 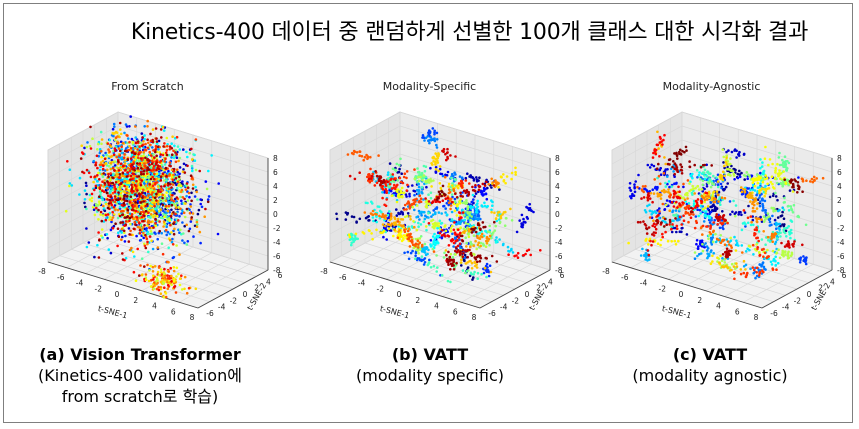 I want to click on x-axis-line, so click(x=405, y=285).